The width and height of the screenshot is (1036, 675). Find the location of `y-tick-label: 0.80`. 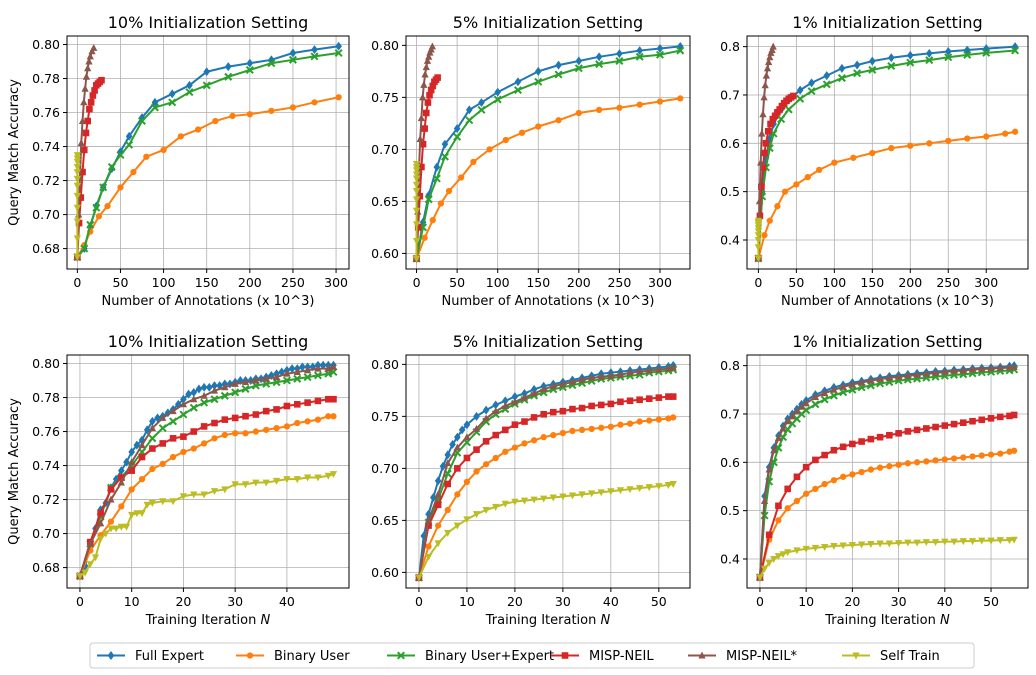

y-tick-label: 0.80 is located at coordinates (46, 44).